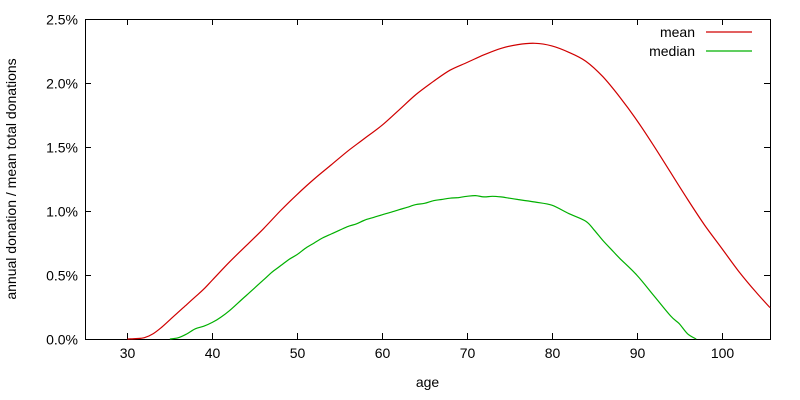 Image resolution: width=800 pixels, height=400 pixels. I want to click on x-tick-label: 100, so click(723, 353).